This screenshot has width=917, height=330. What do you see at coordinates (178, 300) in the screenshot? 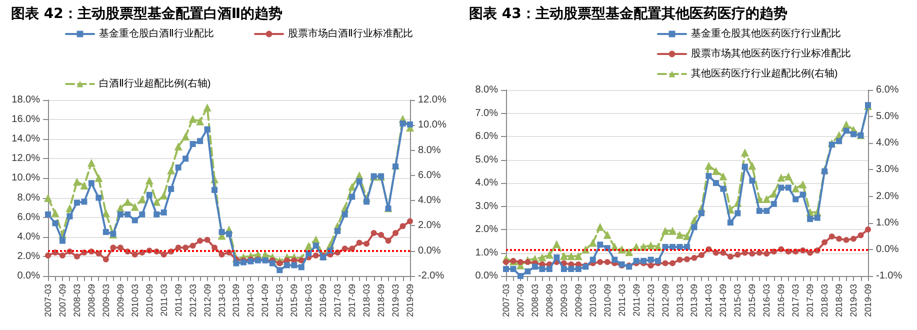
I see `x-tick-label: 2011-09` at bounding box center [178, 300].